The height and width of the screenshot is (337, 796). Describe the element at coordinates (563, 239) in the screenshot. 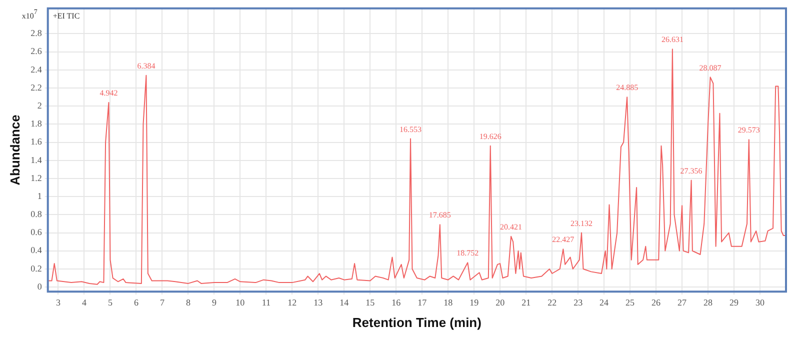

I see `annotation: 22.427` at that location.